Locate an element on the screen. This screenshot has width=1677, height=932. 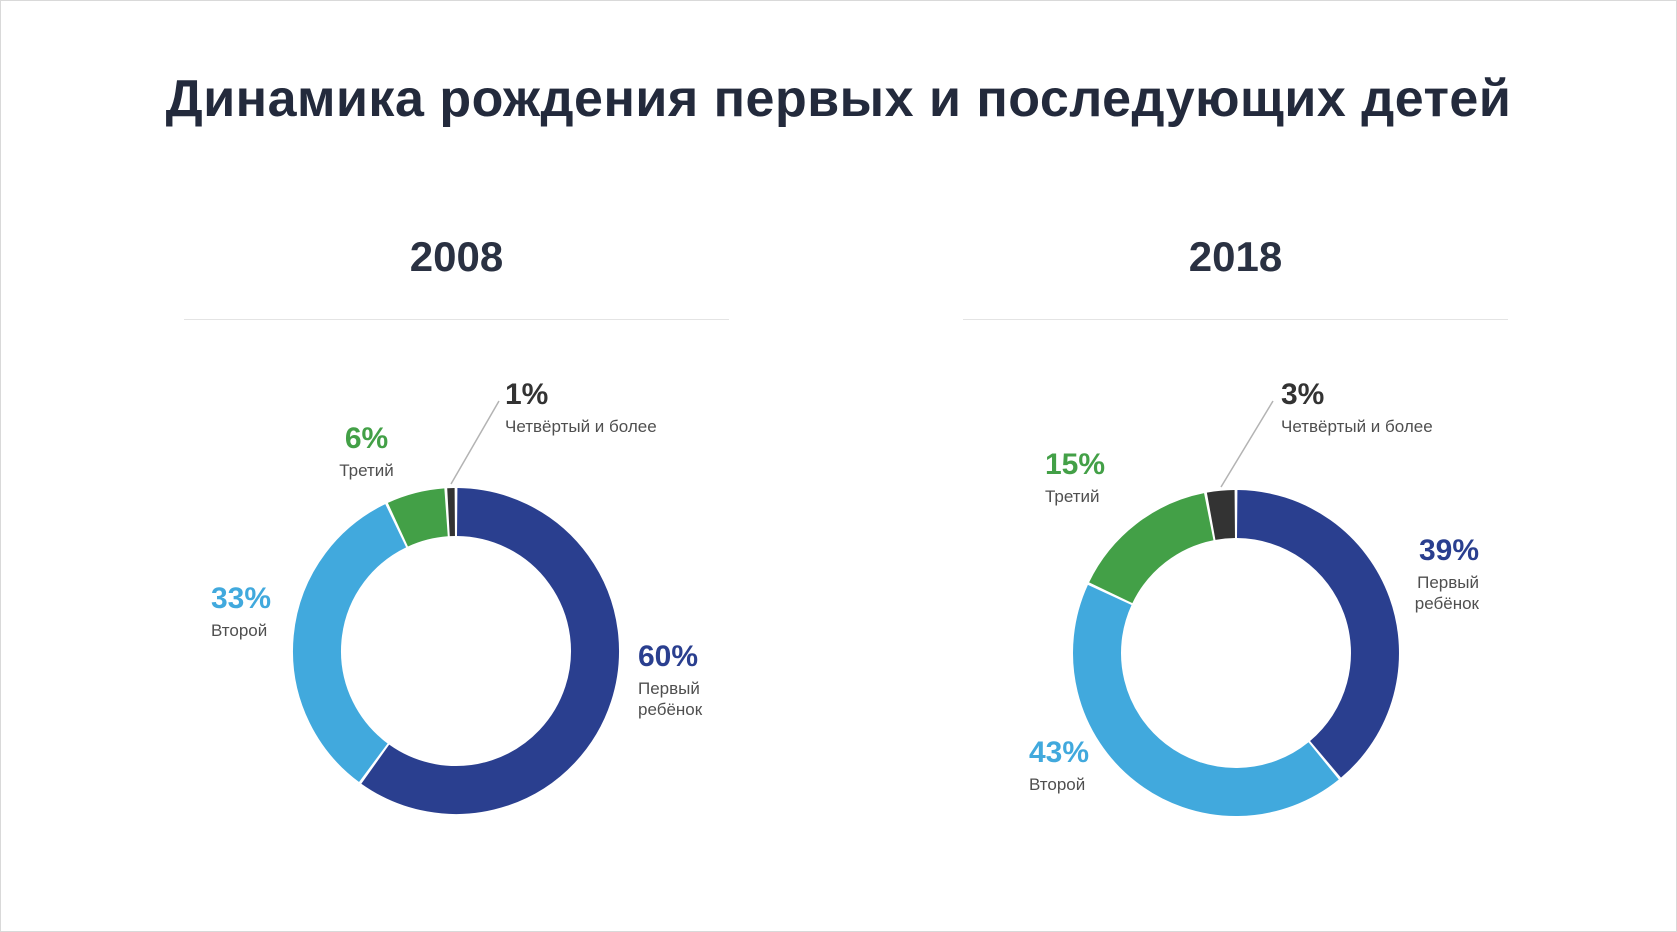
leader-line-2018 is located at coordinates (1247, 444).